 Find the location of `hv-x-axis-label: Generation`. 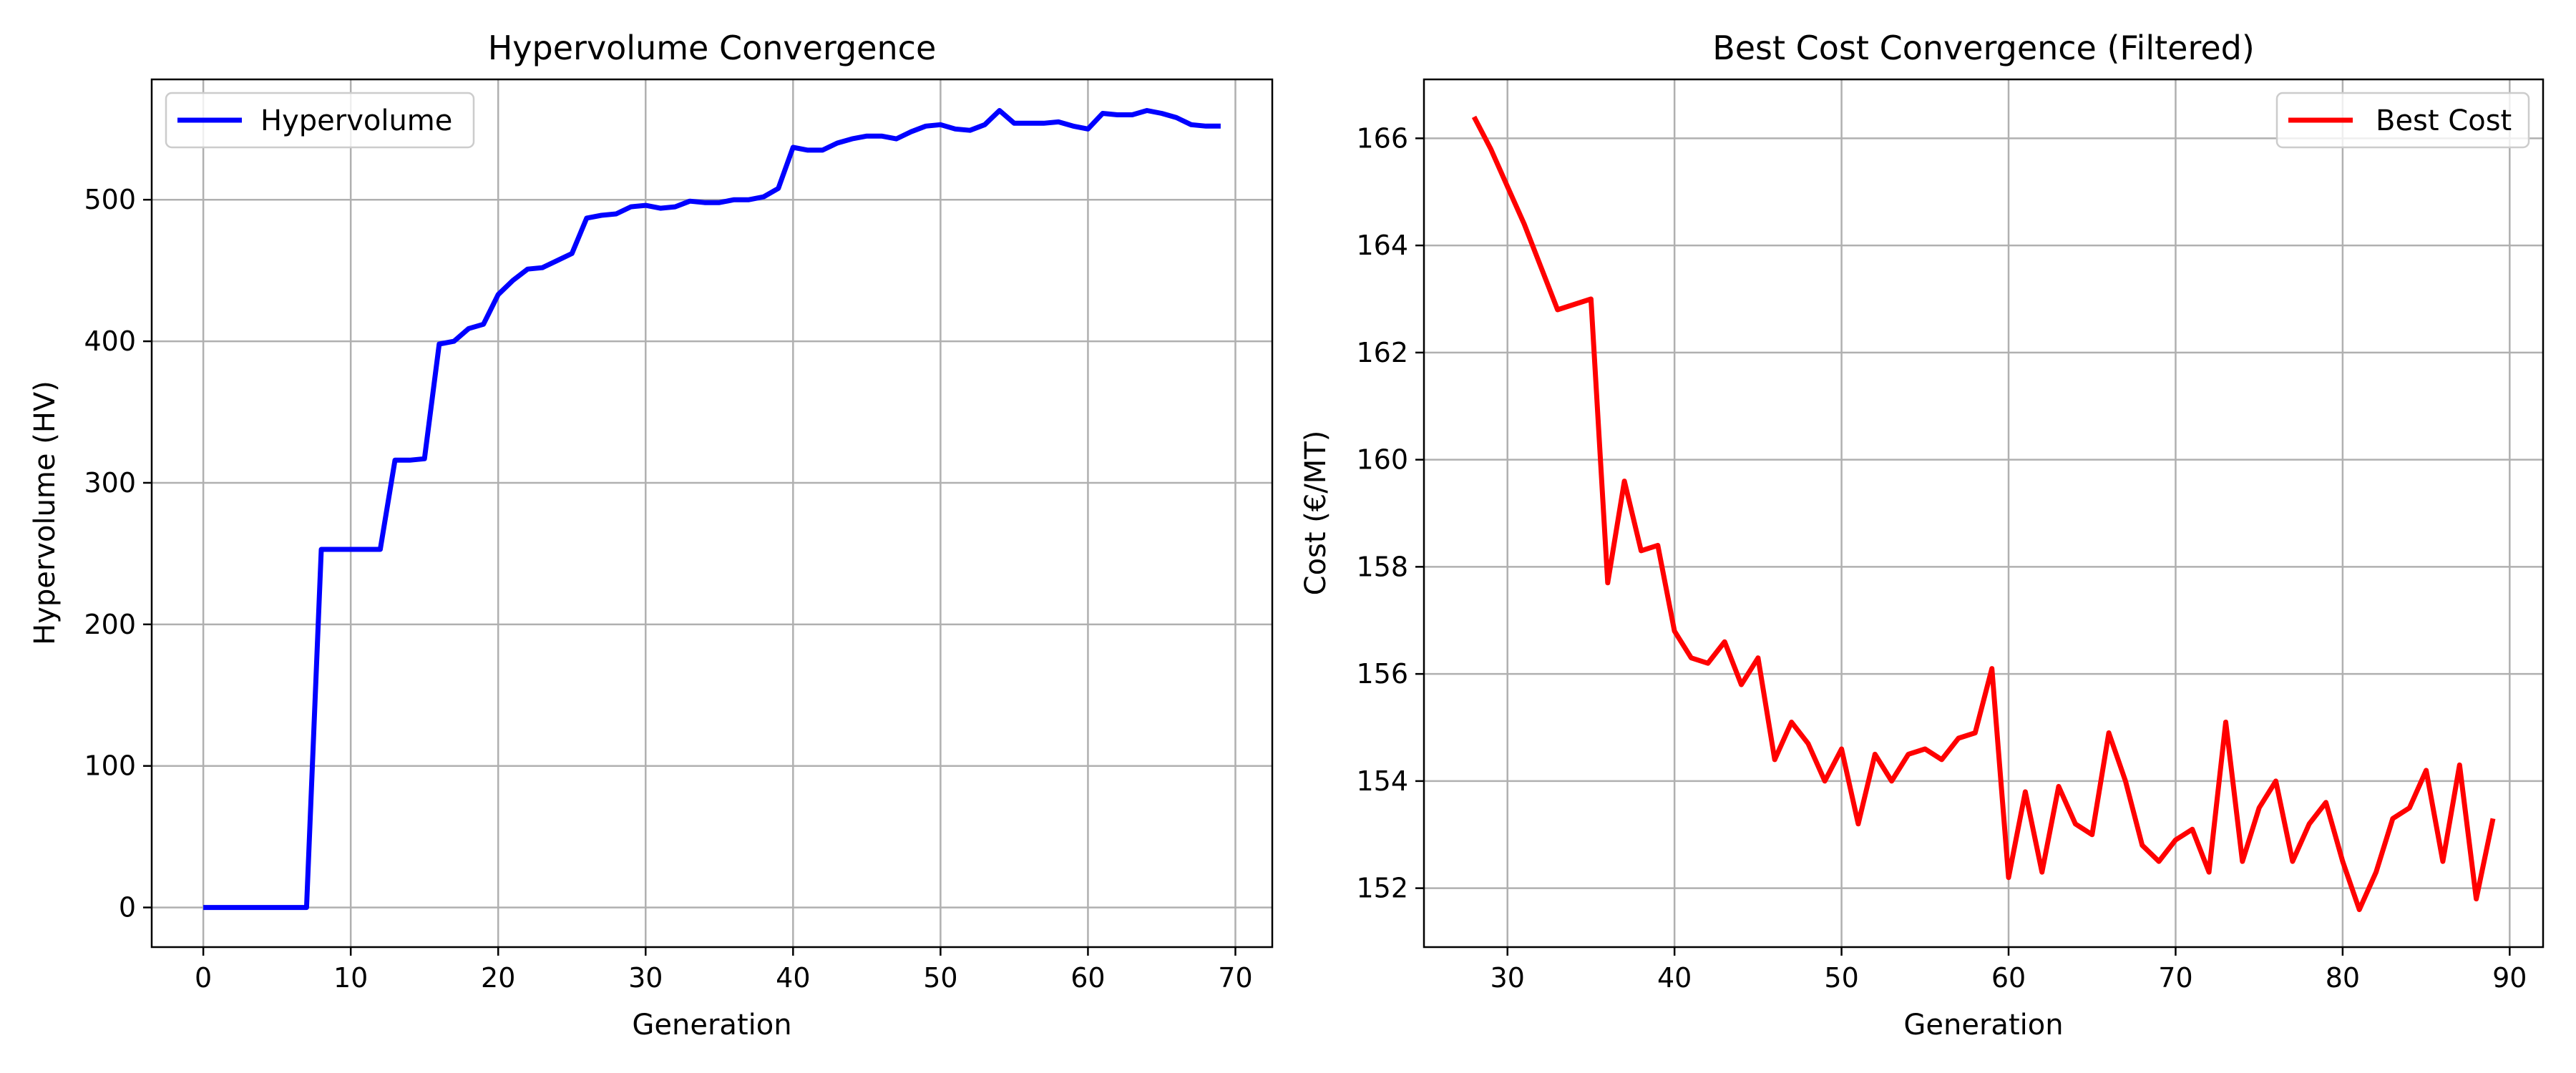

hv-x-axis-label: Generation is located at coordinates (711, 1025).